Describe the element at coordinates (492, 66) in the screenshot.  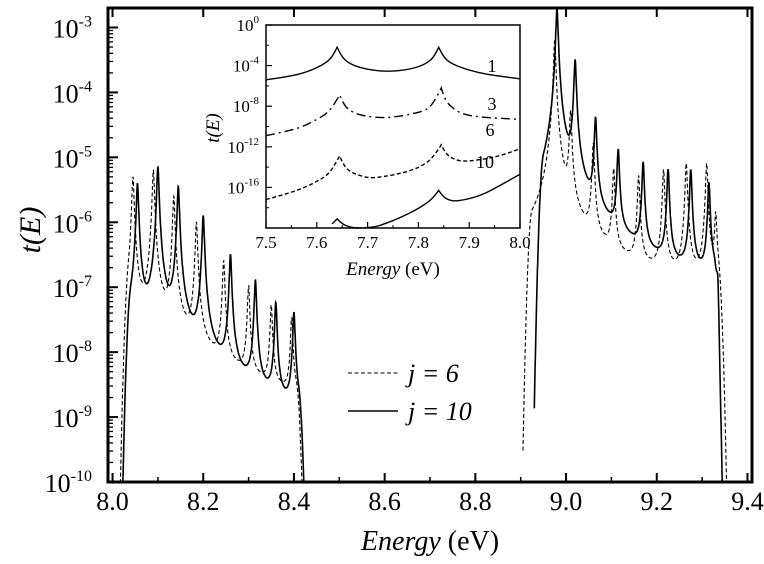
I see `curve-label-1: 1` at that location.